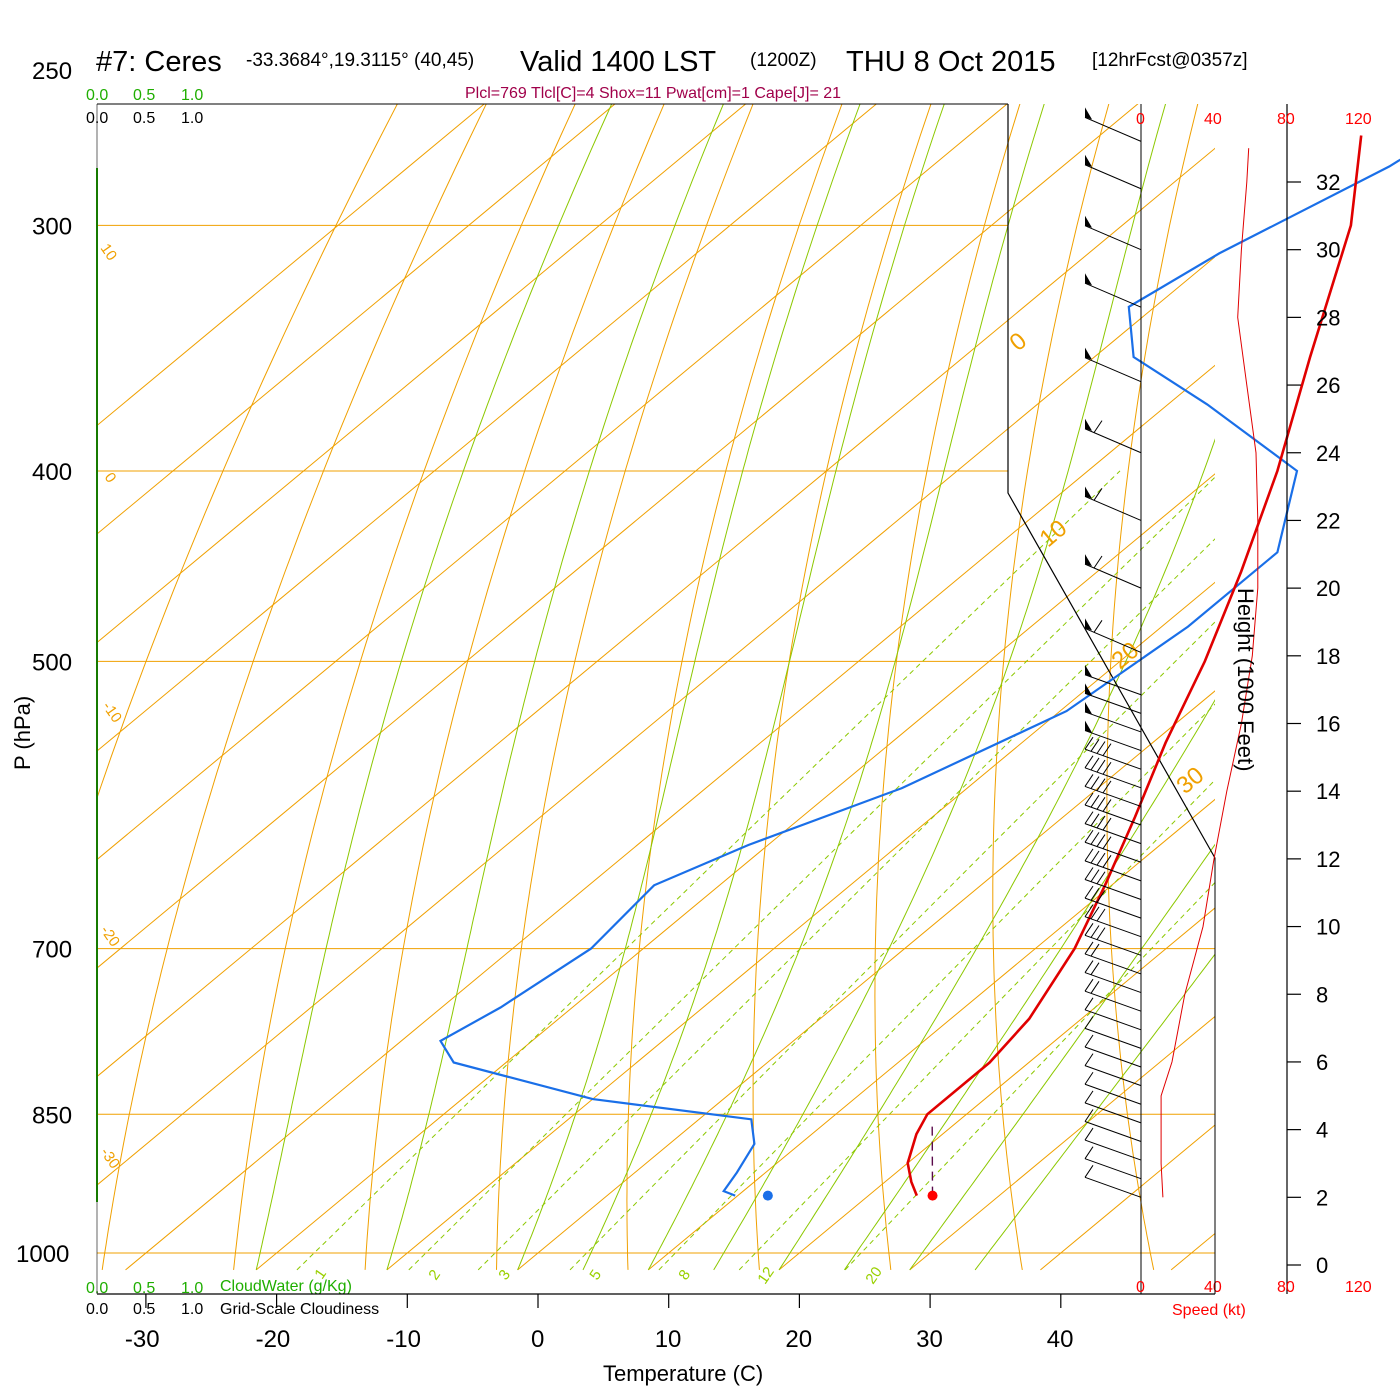  Describe the element at coordinates (144, 1309) in the screenshot. I see `cloudiness-scale-bottom-1: 0.5` at that location.